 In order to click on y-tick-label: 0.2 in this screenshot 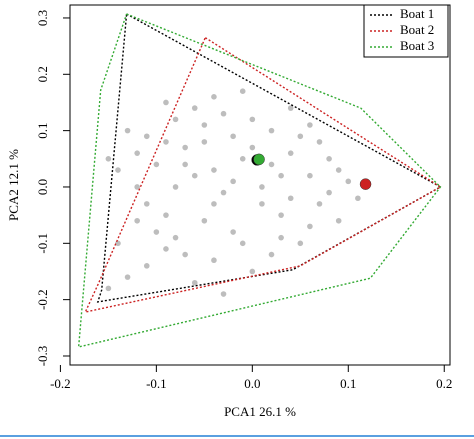, I will do `click(42, 74)`.